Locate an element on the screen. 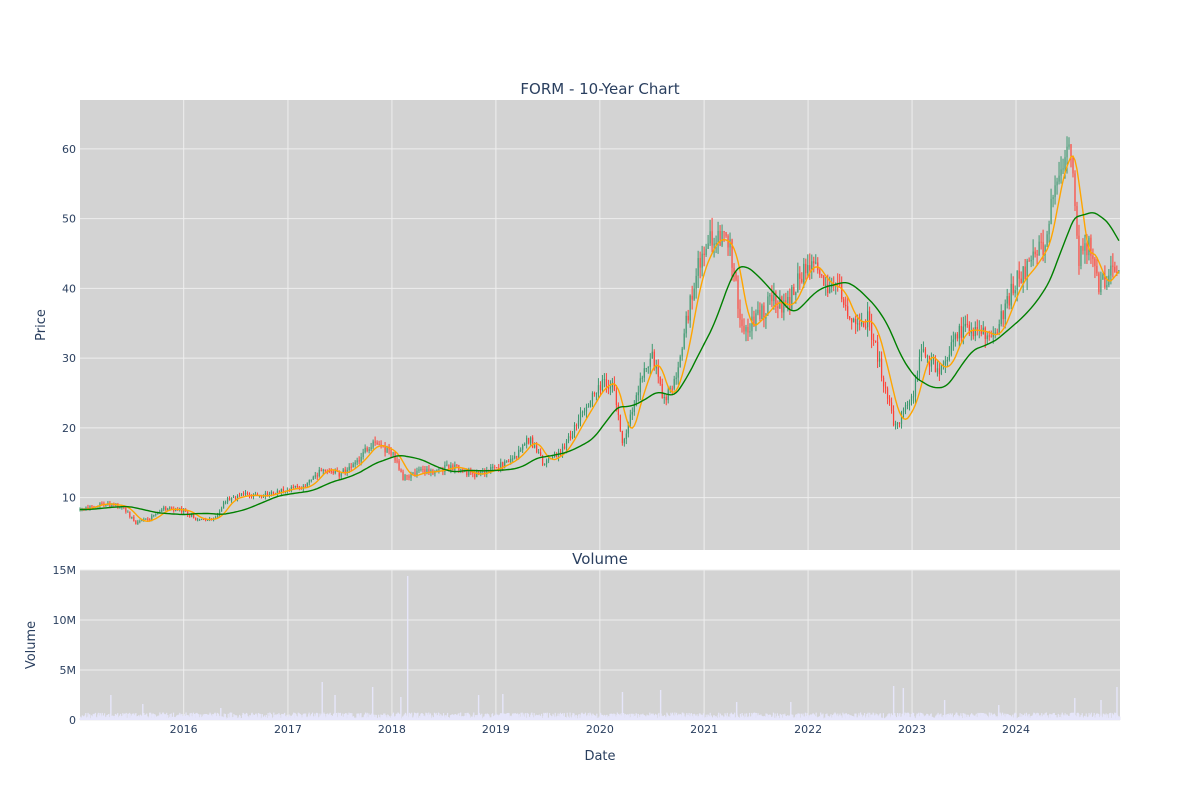 This screenshot has height=800, width=1200. price-y-tick-label: 60 is located at coordinates (69, 149).